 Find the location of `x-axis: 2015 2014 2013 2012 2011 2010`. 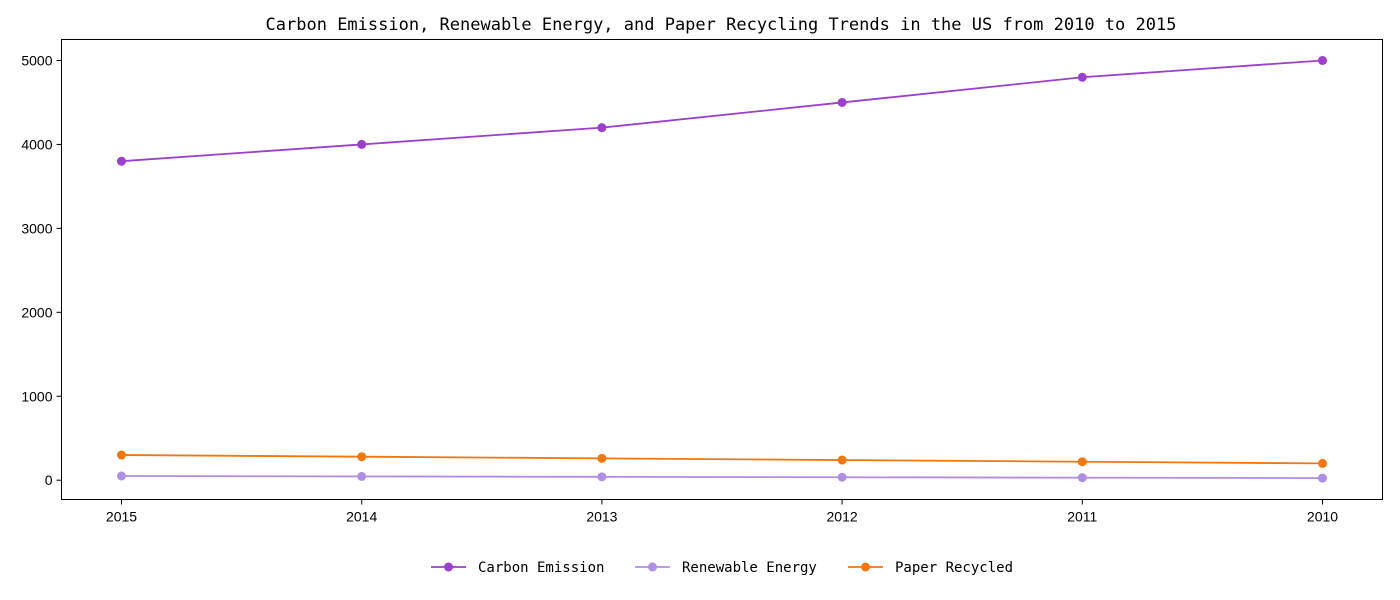

x-axis: 2015 2014 2013 2012 2011 2010 is located at coordinates (722, 512).